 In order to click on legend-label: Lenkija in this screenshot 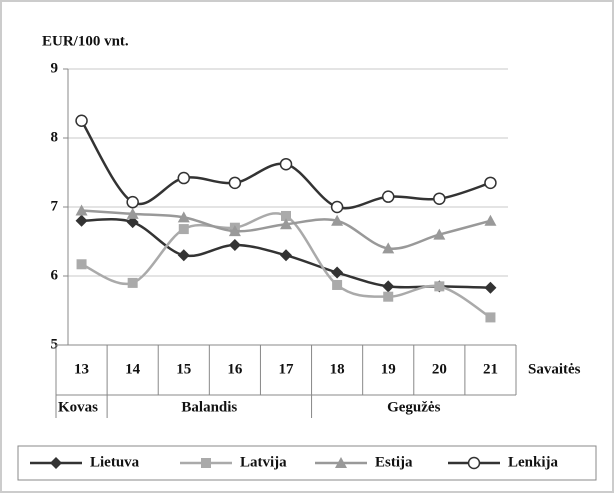, I will do `click(533, 462)`.